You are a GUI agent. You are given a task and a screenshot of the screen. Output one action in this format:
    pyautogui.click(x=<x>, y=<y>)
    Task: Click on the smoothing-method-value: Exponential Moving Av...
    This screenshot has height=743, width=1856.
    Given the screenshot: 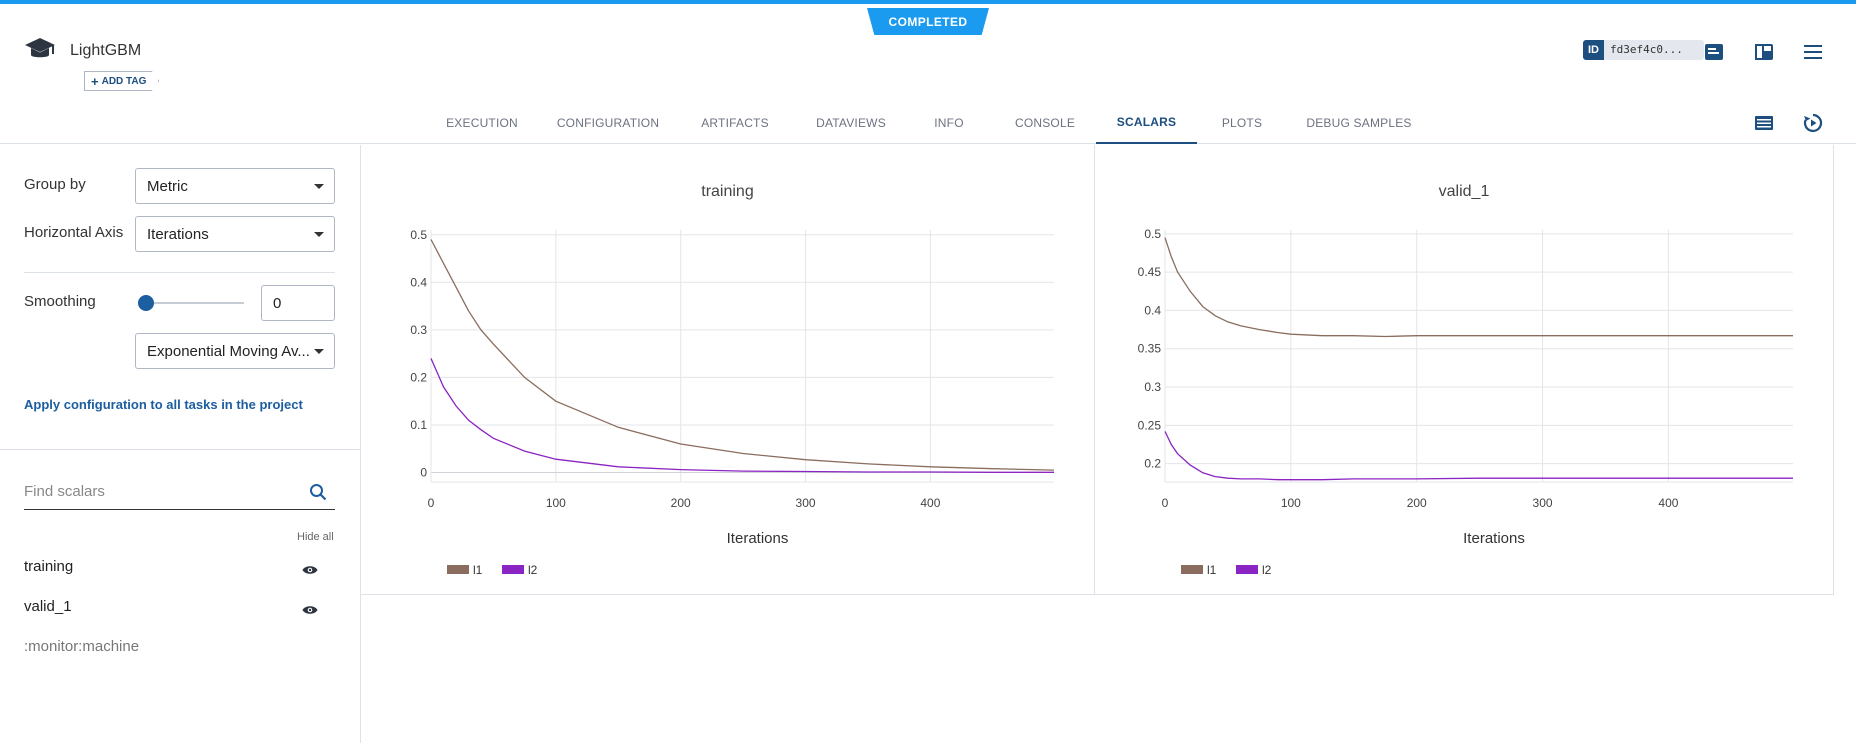 What is the action you would take?
    pyautogui.click(x=228, y=351)
    